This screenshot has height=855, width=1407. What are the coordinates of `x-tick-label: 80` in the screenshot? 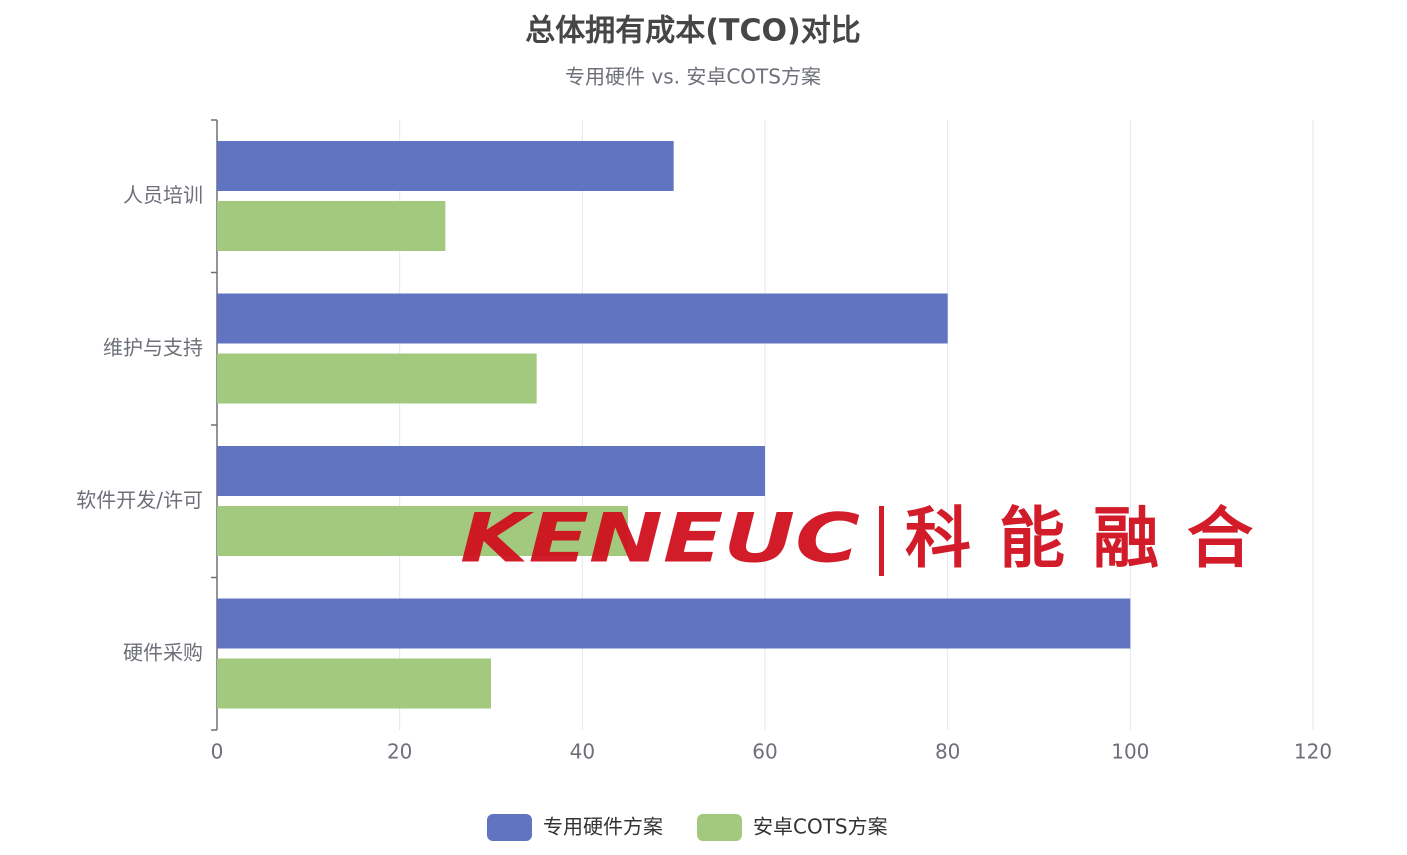 It's located at (947, 752).